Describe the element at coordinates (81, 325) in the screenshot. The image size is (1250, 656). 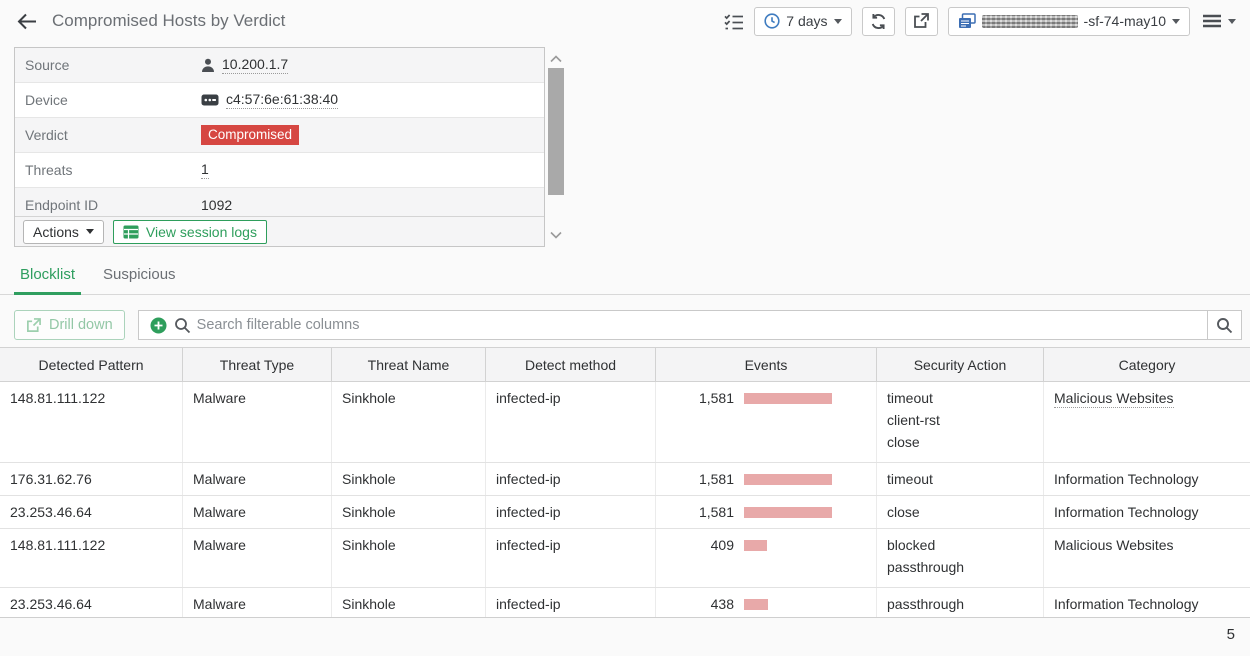
I see `drill-down-label: Drill down` at that location.